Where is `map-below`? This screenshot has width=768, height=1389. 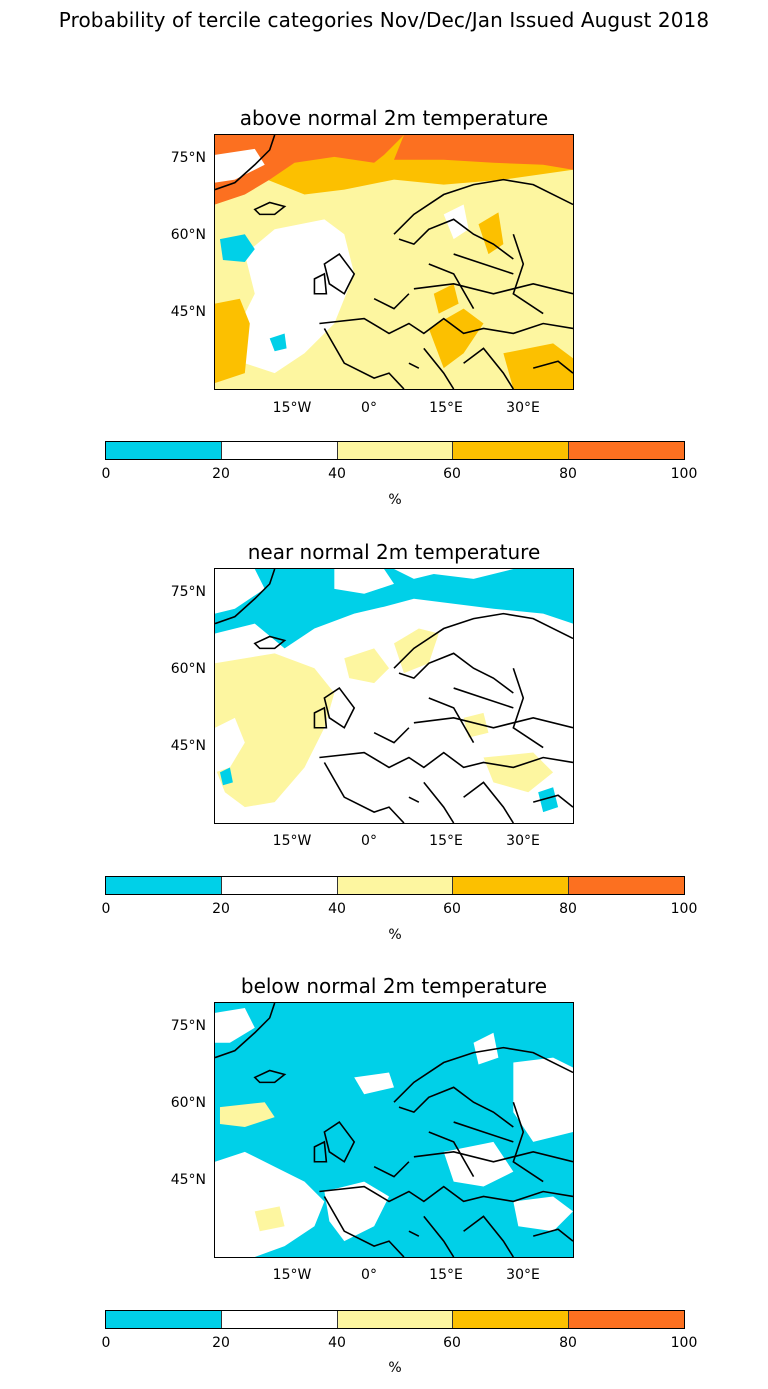
map-below is located at coordinates (394, 1130).